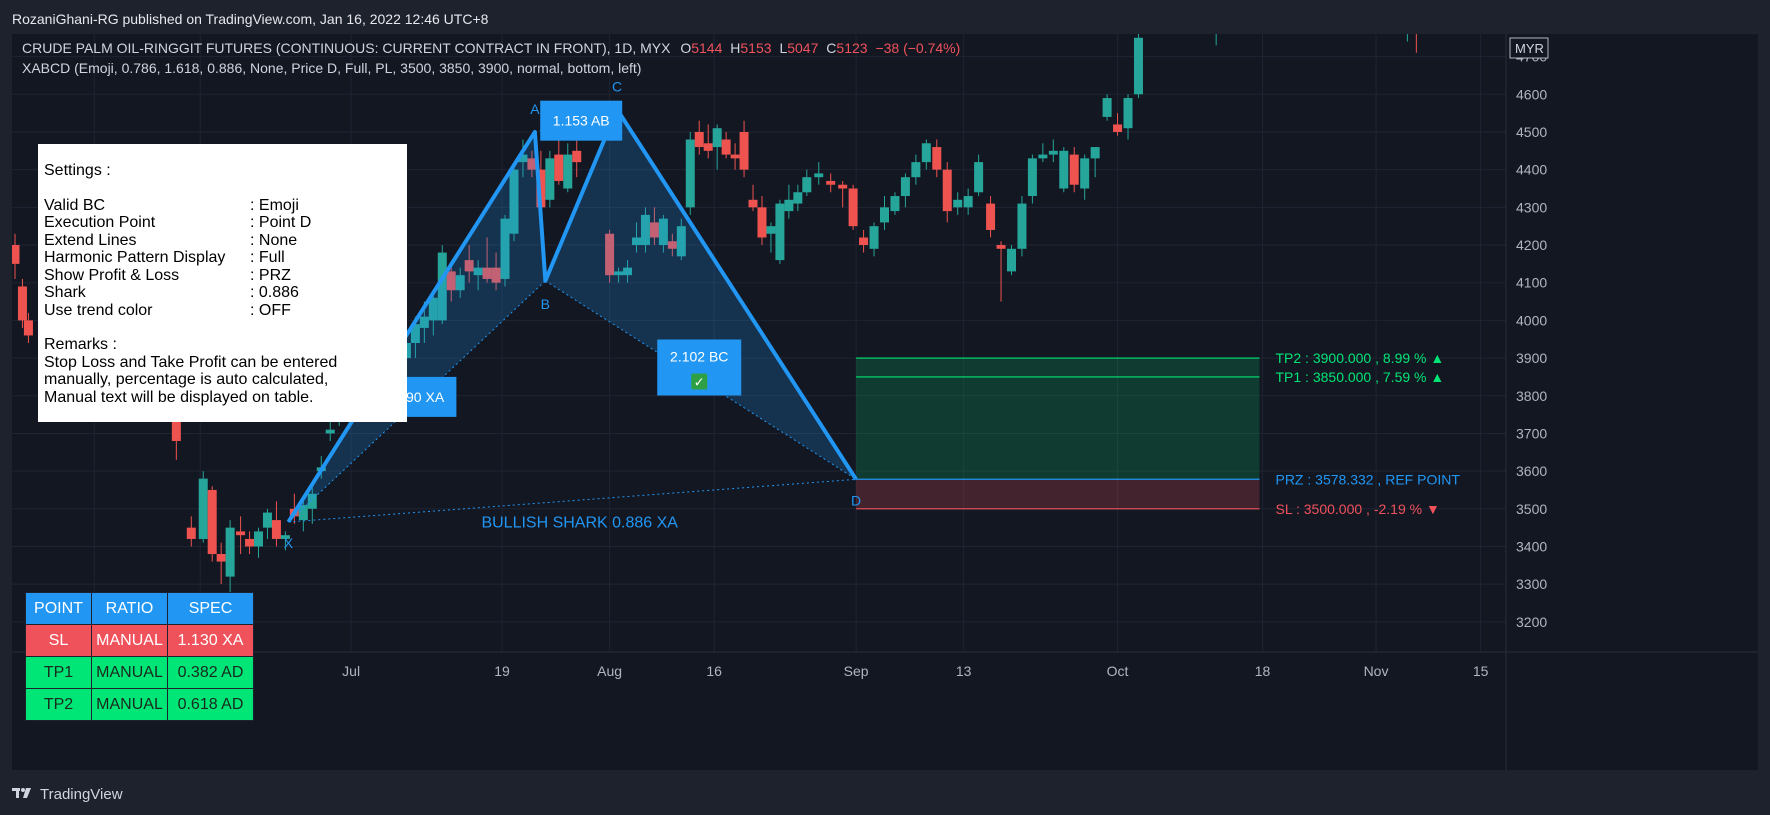 Image resolution: width=1770 pixels, height=815 pixels. What do you see at coordinates (351, 671) in the screenshot?
I see `time-tick-label: Jul` at bounding box center [351, 671].